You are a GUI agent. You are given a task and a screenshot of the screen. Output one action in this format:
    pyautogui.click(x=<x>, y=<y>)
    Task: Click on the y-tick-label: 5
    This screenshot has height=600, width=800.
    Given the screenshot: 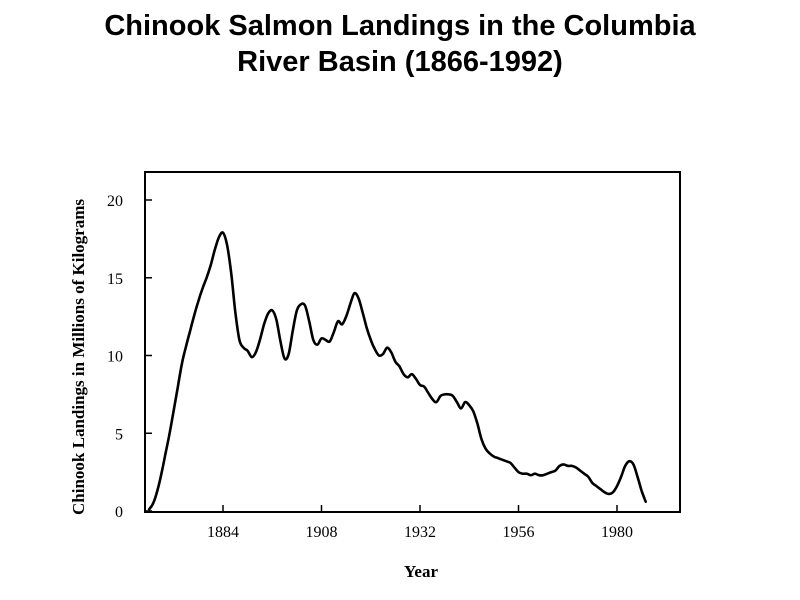 What is the action you would take?
    pyautogui.click(x=119, y=434)
    